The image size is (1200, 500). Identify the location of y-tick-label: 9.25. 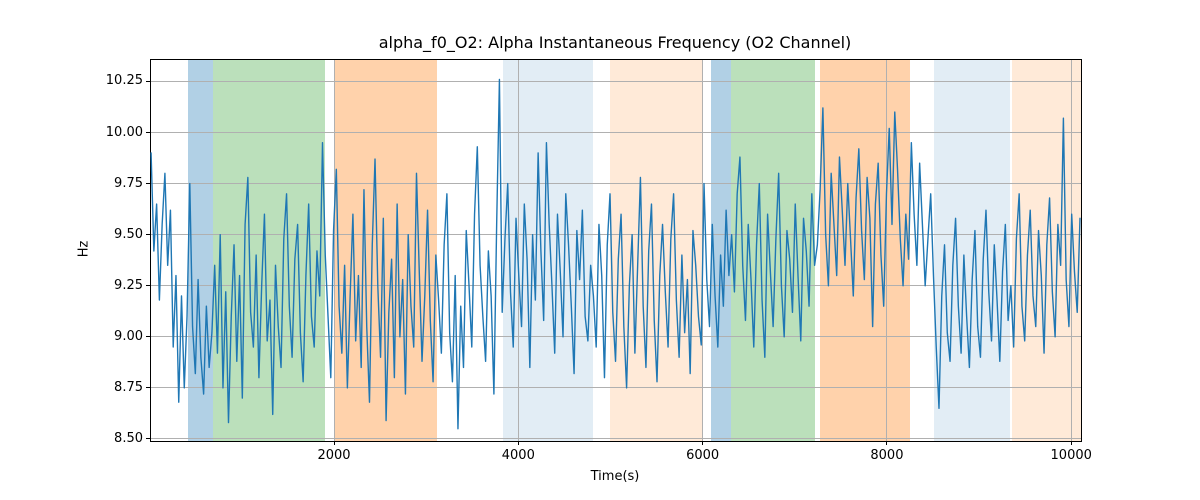
(128, 285).